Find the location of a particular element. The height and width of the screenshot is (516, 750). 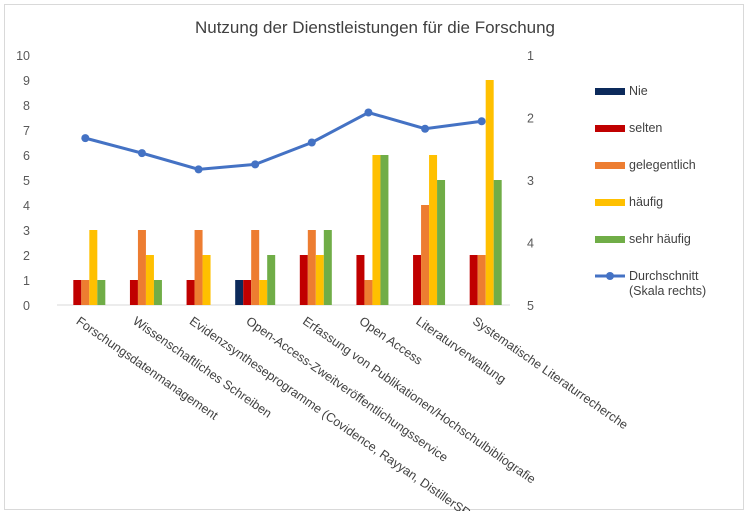

y-tick-label: 6 is located at coordinates (26, 156).